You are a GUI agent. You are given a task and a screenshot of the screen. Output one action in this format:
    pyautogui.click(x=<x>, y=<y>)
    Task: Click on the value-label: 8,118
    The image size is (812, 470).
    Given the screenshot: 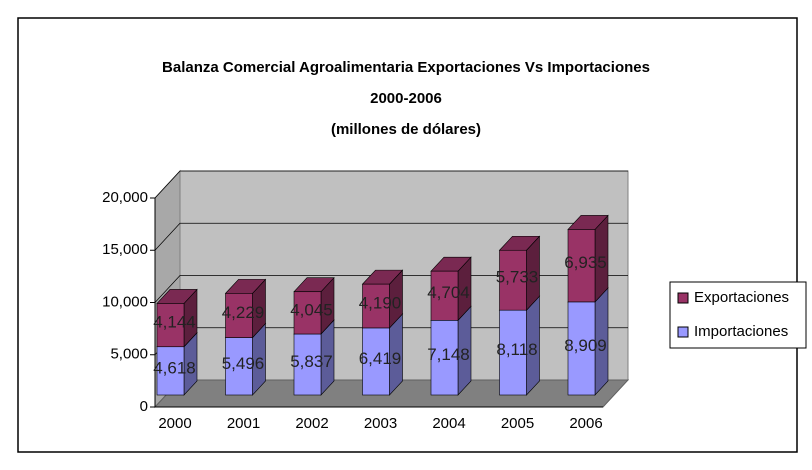 What is the action you would take?
    pyautogui.click(x=516, y=349)
    